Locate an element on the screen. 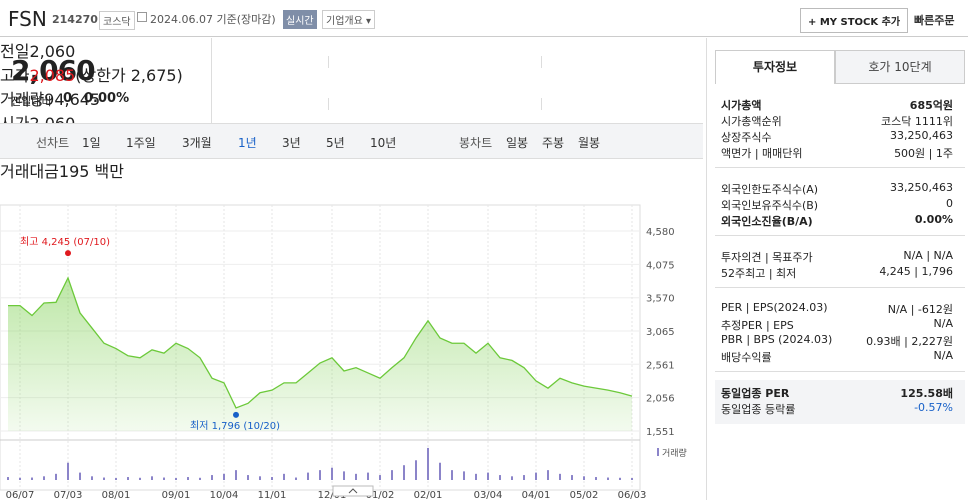  info-label: 배당수익률 is located at coordinates (746, 357).